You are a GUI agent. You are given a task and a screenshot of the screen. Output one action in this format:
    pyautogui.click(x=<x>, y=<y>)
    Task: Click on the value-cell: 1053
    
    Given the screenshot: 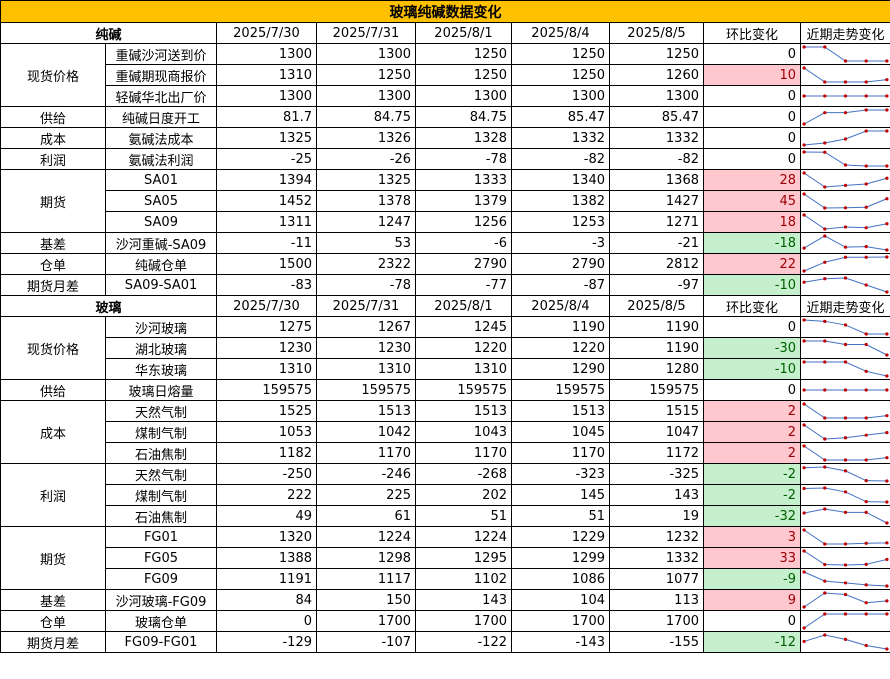 What is the action you would take?
    pyautogui.click(x=266, y=432)
    